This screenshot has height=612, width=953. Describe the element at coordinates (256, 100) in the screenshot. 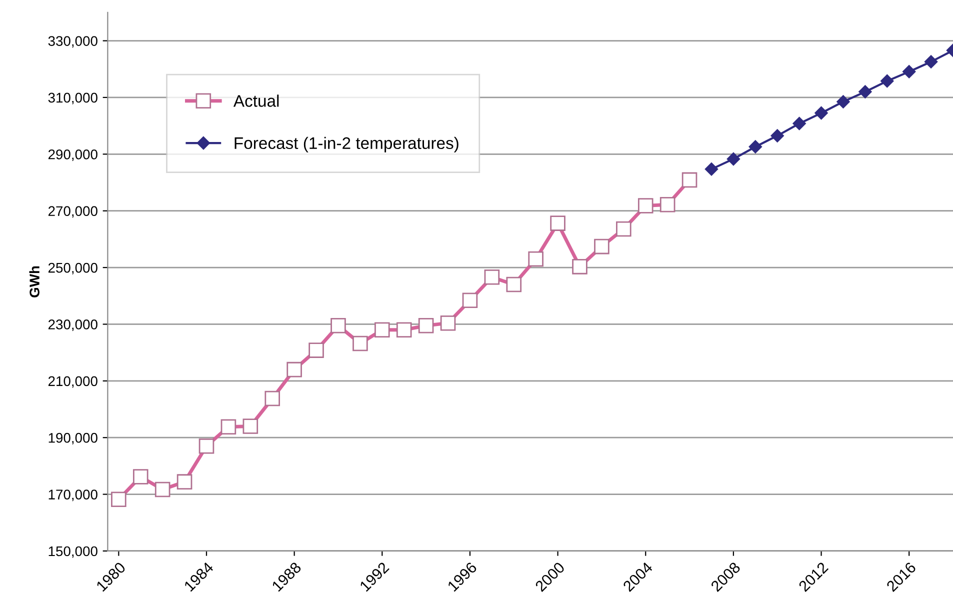

I see `legend-label: Actual` at that location.